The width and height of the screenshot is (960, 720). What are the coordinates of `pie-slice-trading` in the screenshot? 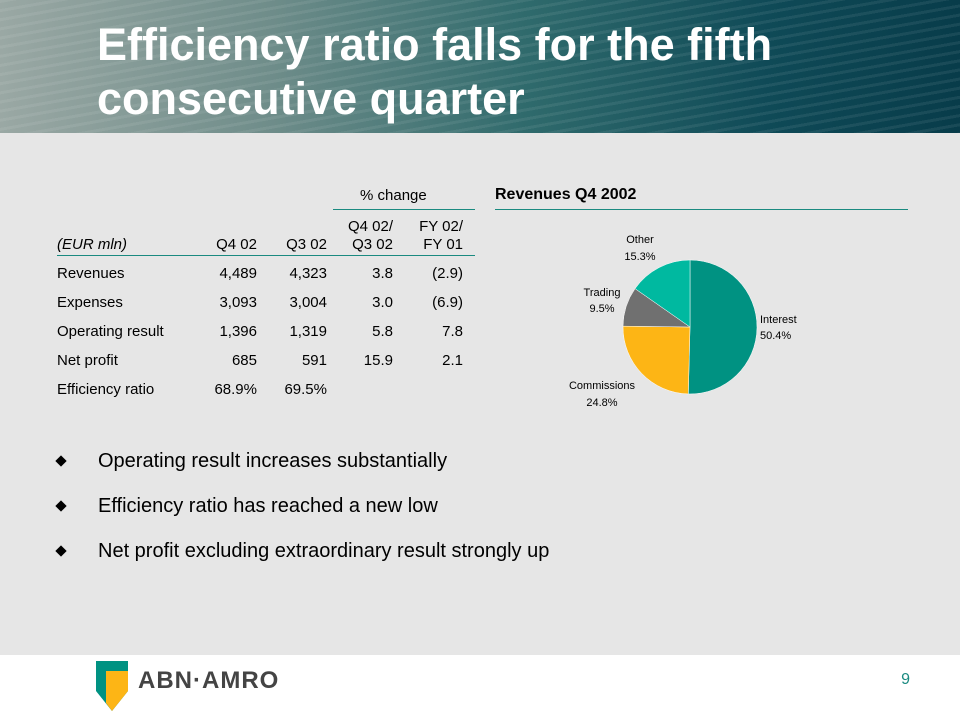 It's located at (656, 308).